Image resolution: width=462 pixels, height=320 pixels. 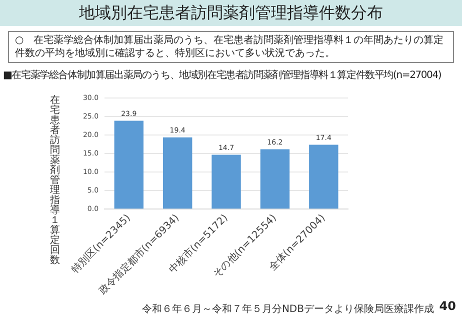 I want to click on text: 40, so click(x=447, y=306).